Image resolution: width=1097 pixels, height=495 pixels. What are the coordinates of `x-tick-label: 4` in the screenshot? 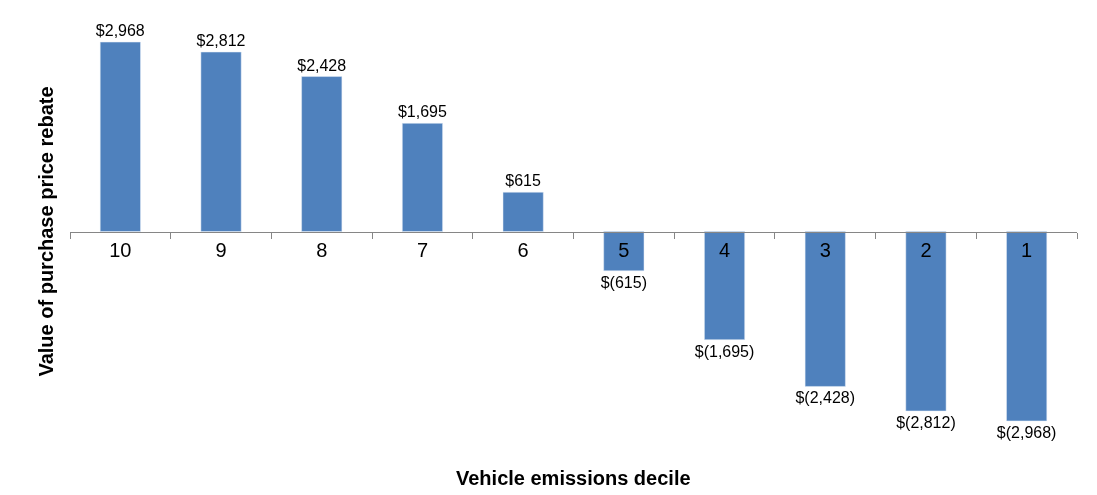 It's located at (724, 249).